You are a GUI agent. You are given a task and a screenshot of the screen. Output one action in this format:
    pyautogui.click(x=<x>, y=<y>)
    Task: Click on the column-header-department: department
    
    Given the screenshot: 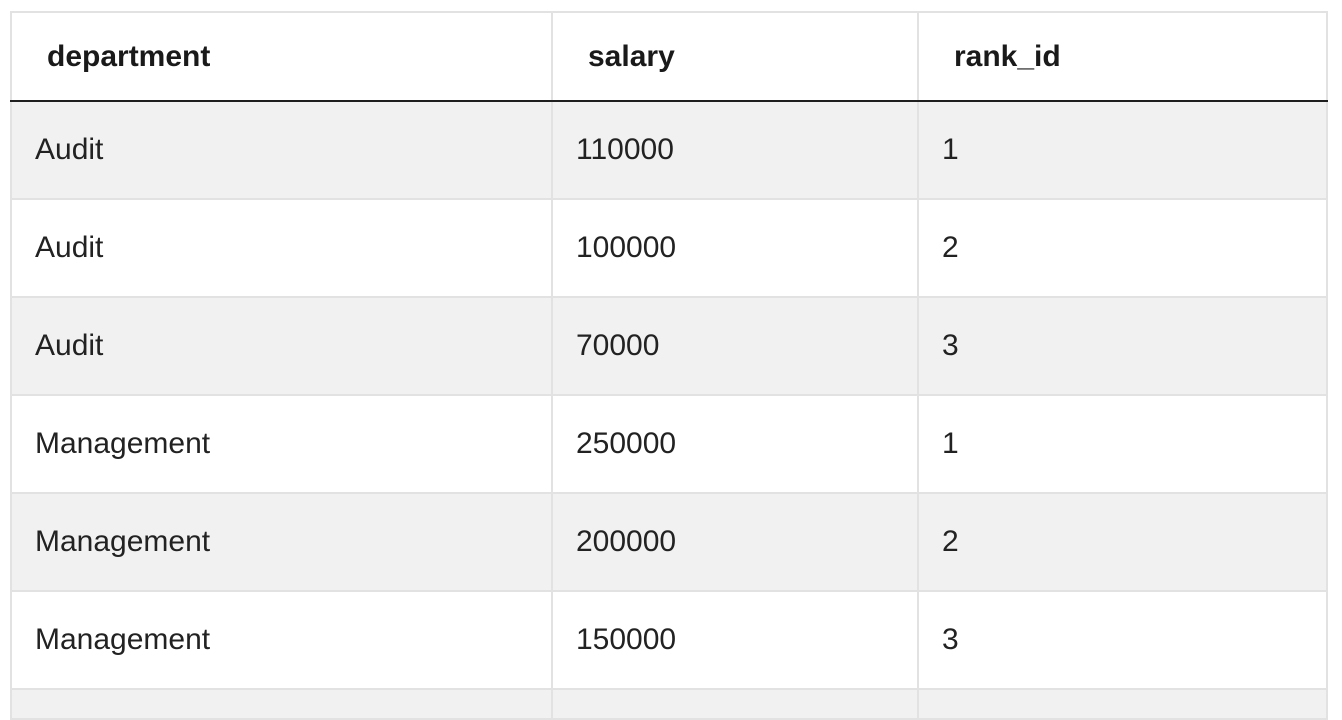 What is the action you would take?
    pyautogui.click(x=281, y=56)
    